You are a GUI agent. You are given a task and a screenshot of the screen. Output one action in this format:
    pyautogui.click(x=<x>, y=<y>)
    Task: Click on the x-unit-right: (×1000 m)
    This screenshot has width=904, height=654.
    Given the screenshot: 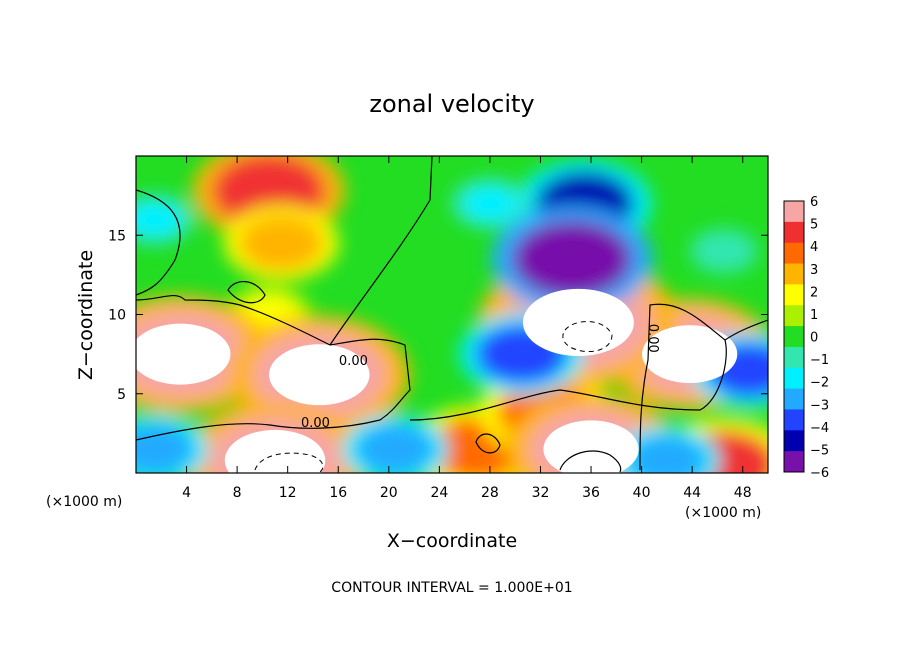 What is the action you would take?
    pyautogui.click(x=723, y=513)
    